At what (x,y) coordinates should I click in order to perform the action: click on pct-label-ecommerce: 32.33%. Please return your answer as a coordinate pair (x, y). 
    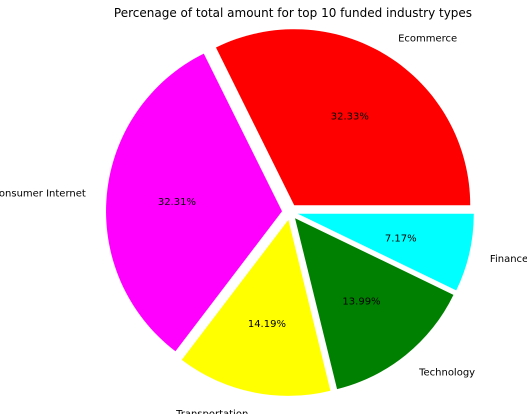
    Looking at the image, I should click on (350, 116).